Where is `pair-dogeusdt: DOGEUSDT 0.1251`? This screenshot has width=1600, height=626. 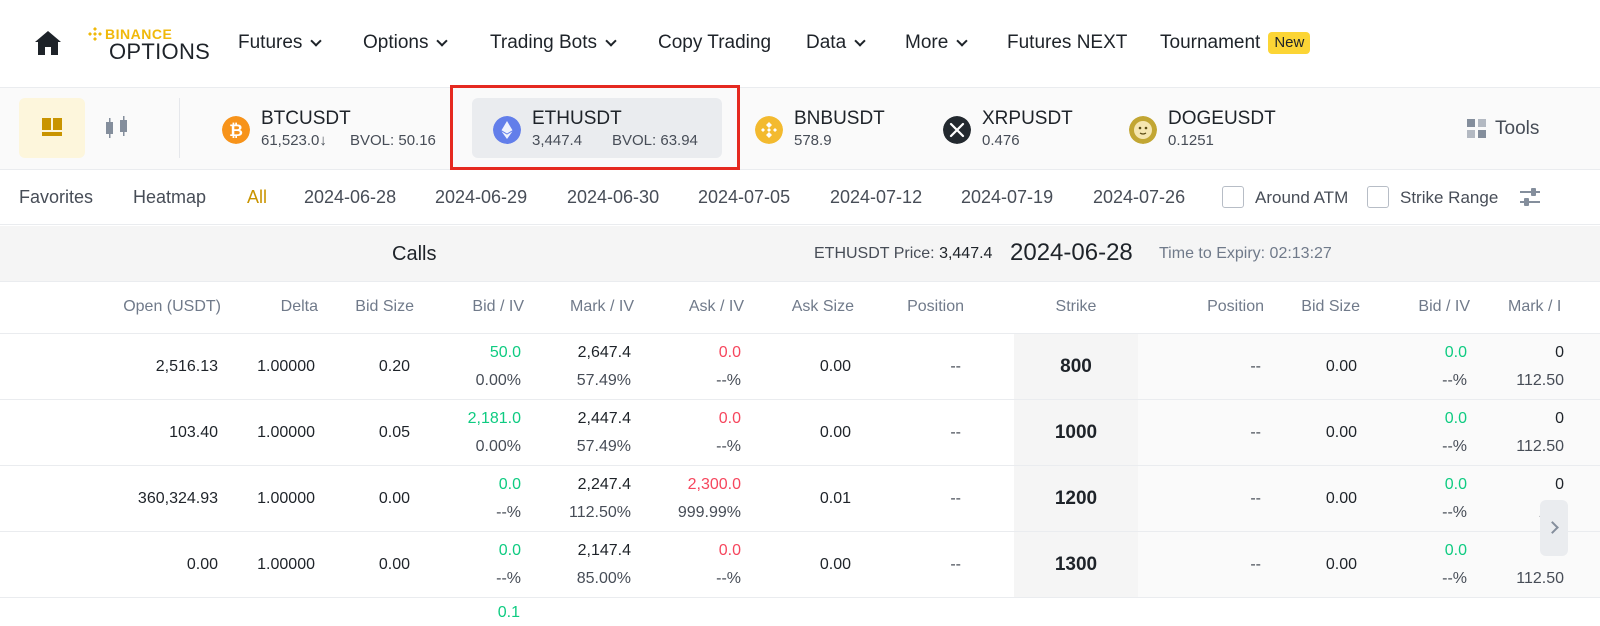
pair-dogeusdt: DOGEUSDT 0.1251 is located at coordinates (1209, 129).